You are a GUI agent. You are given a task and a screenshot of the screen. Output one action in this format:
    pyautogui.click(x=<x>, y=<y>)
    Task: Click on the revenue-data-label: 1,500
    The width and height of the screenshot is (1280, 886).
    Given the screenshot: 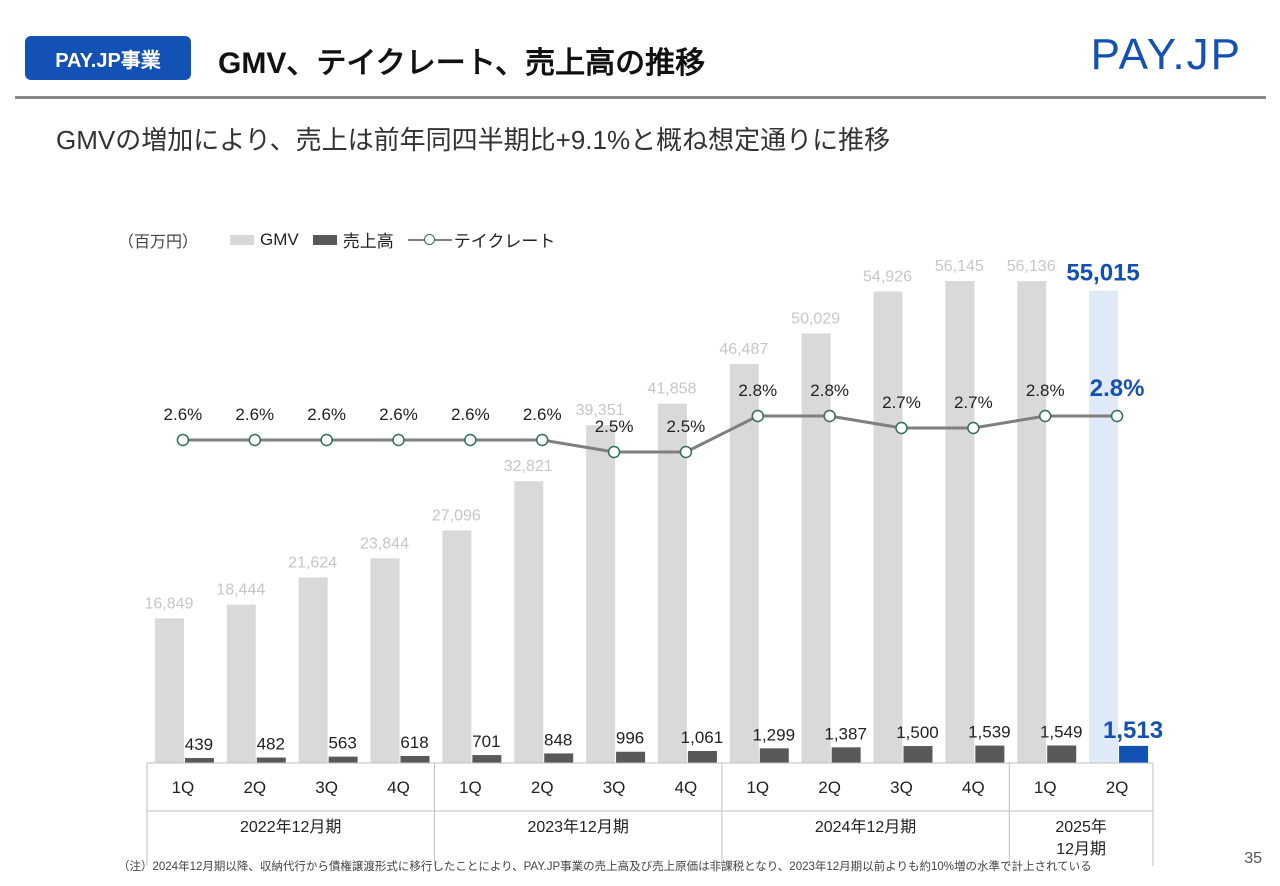 What is the action you would take?
    pyautogui.click(x=917, y=732)
    